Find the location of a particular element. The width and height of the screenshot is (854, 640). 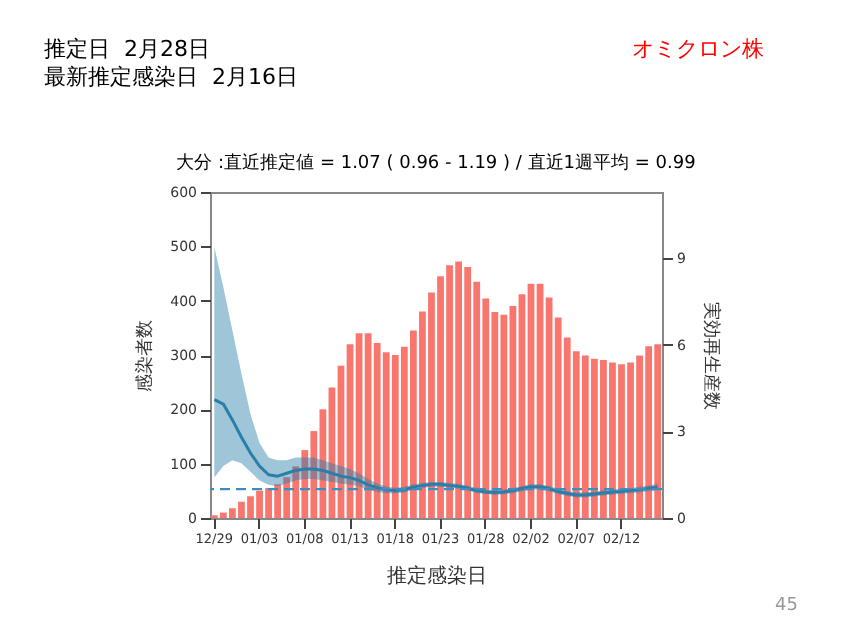

chart-title: 大分 :直近推定値 = 1.07 ( 0.96 - 1.19 ) / 直近1週平均 = 0.99 is located at coordinates (436, 163).